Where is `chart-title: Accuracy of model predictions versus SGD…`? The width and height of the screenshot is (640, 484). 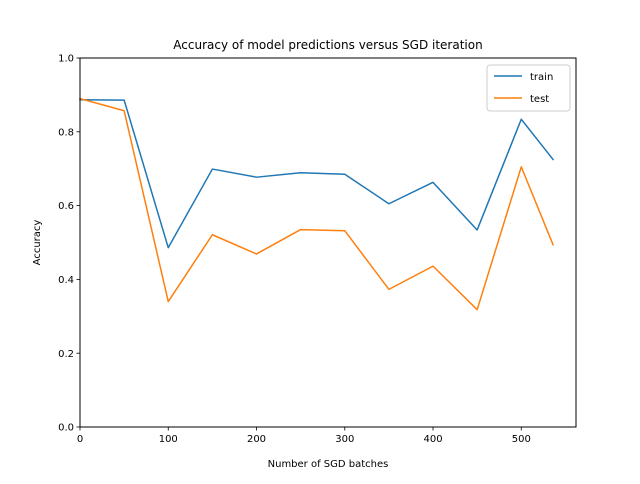
chart-title: Accuracy of model predictions versus SGD… is located at coordinates (327, 45).